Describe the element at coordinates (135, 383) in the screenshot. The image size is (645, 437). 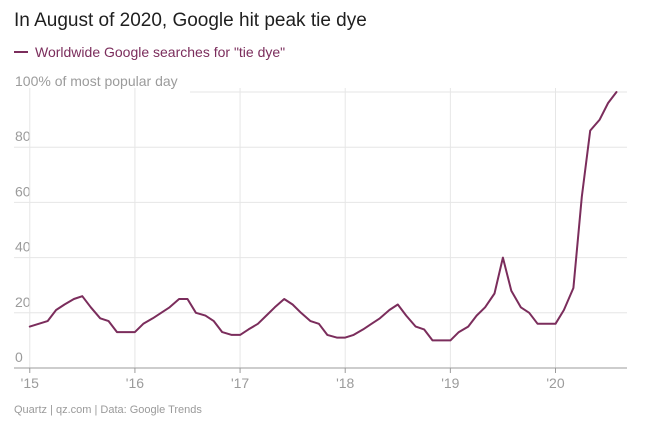
I see `x-tick-label: '16` at that location.